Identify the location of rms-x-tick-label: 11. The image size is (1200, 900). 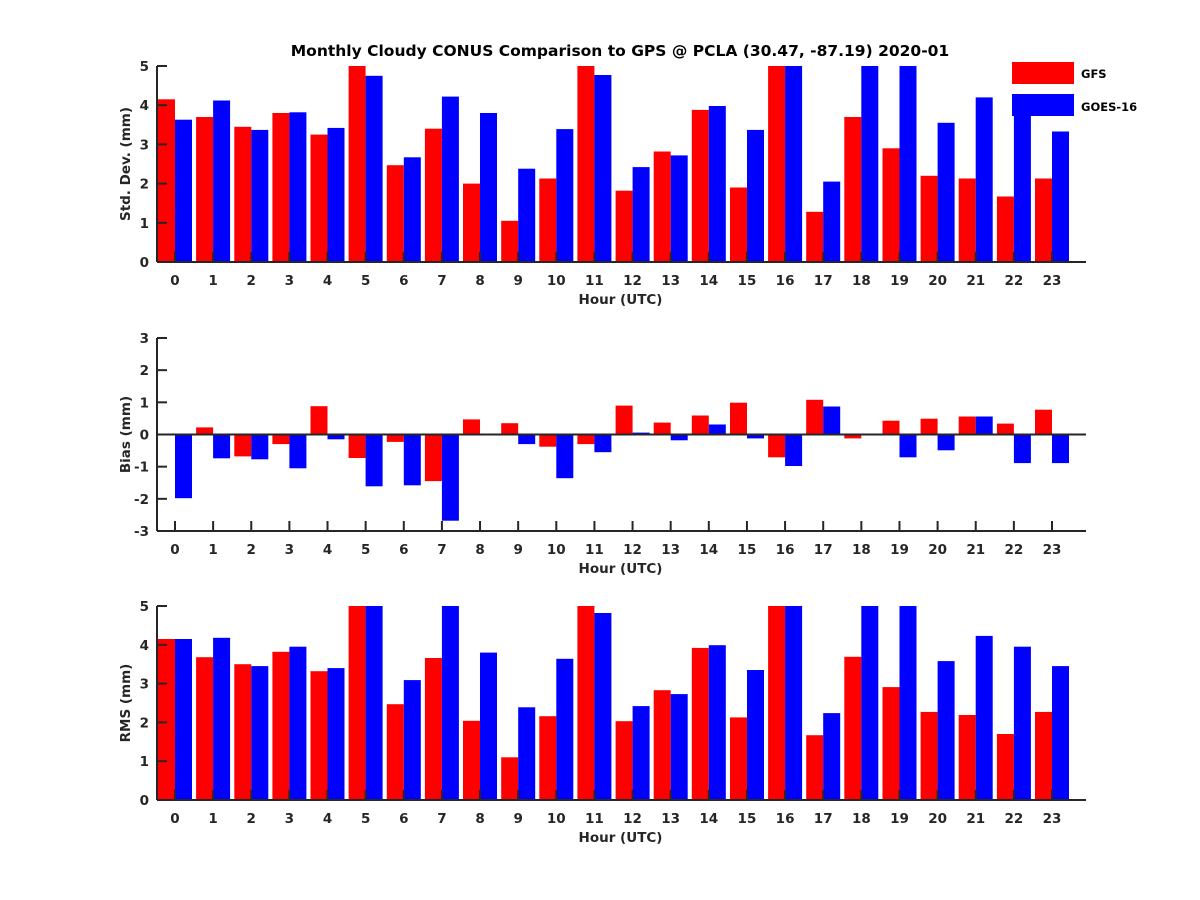
(594, 819).